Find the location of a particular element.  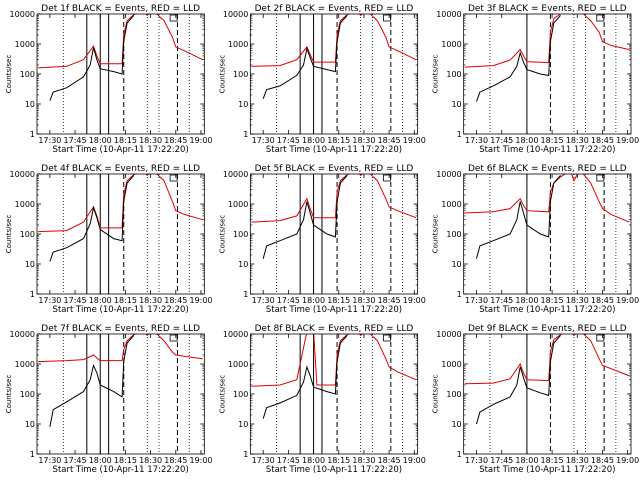

panel-title: Det 1f BLACK = Events, RED = LLD is located at coordinates (120, 9).